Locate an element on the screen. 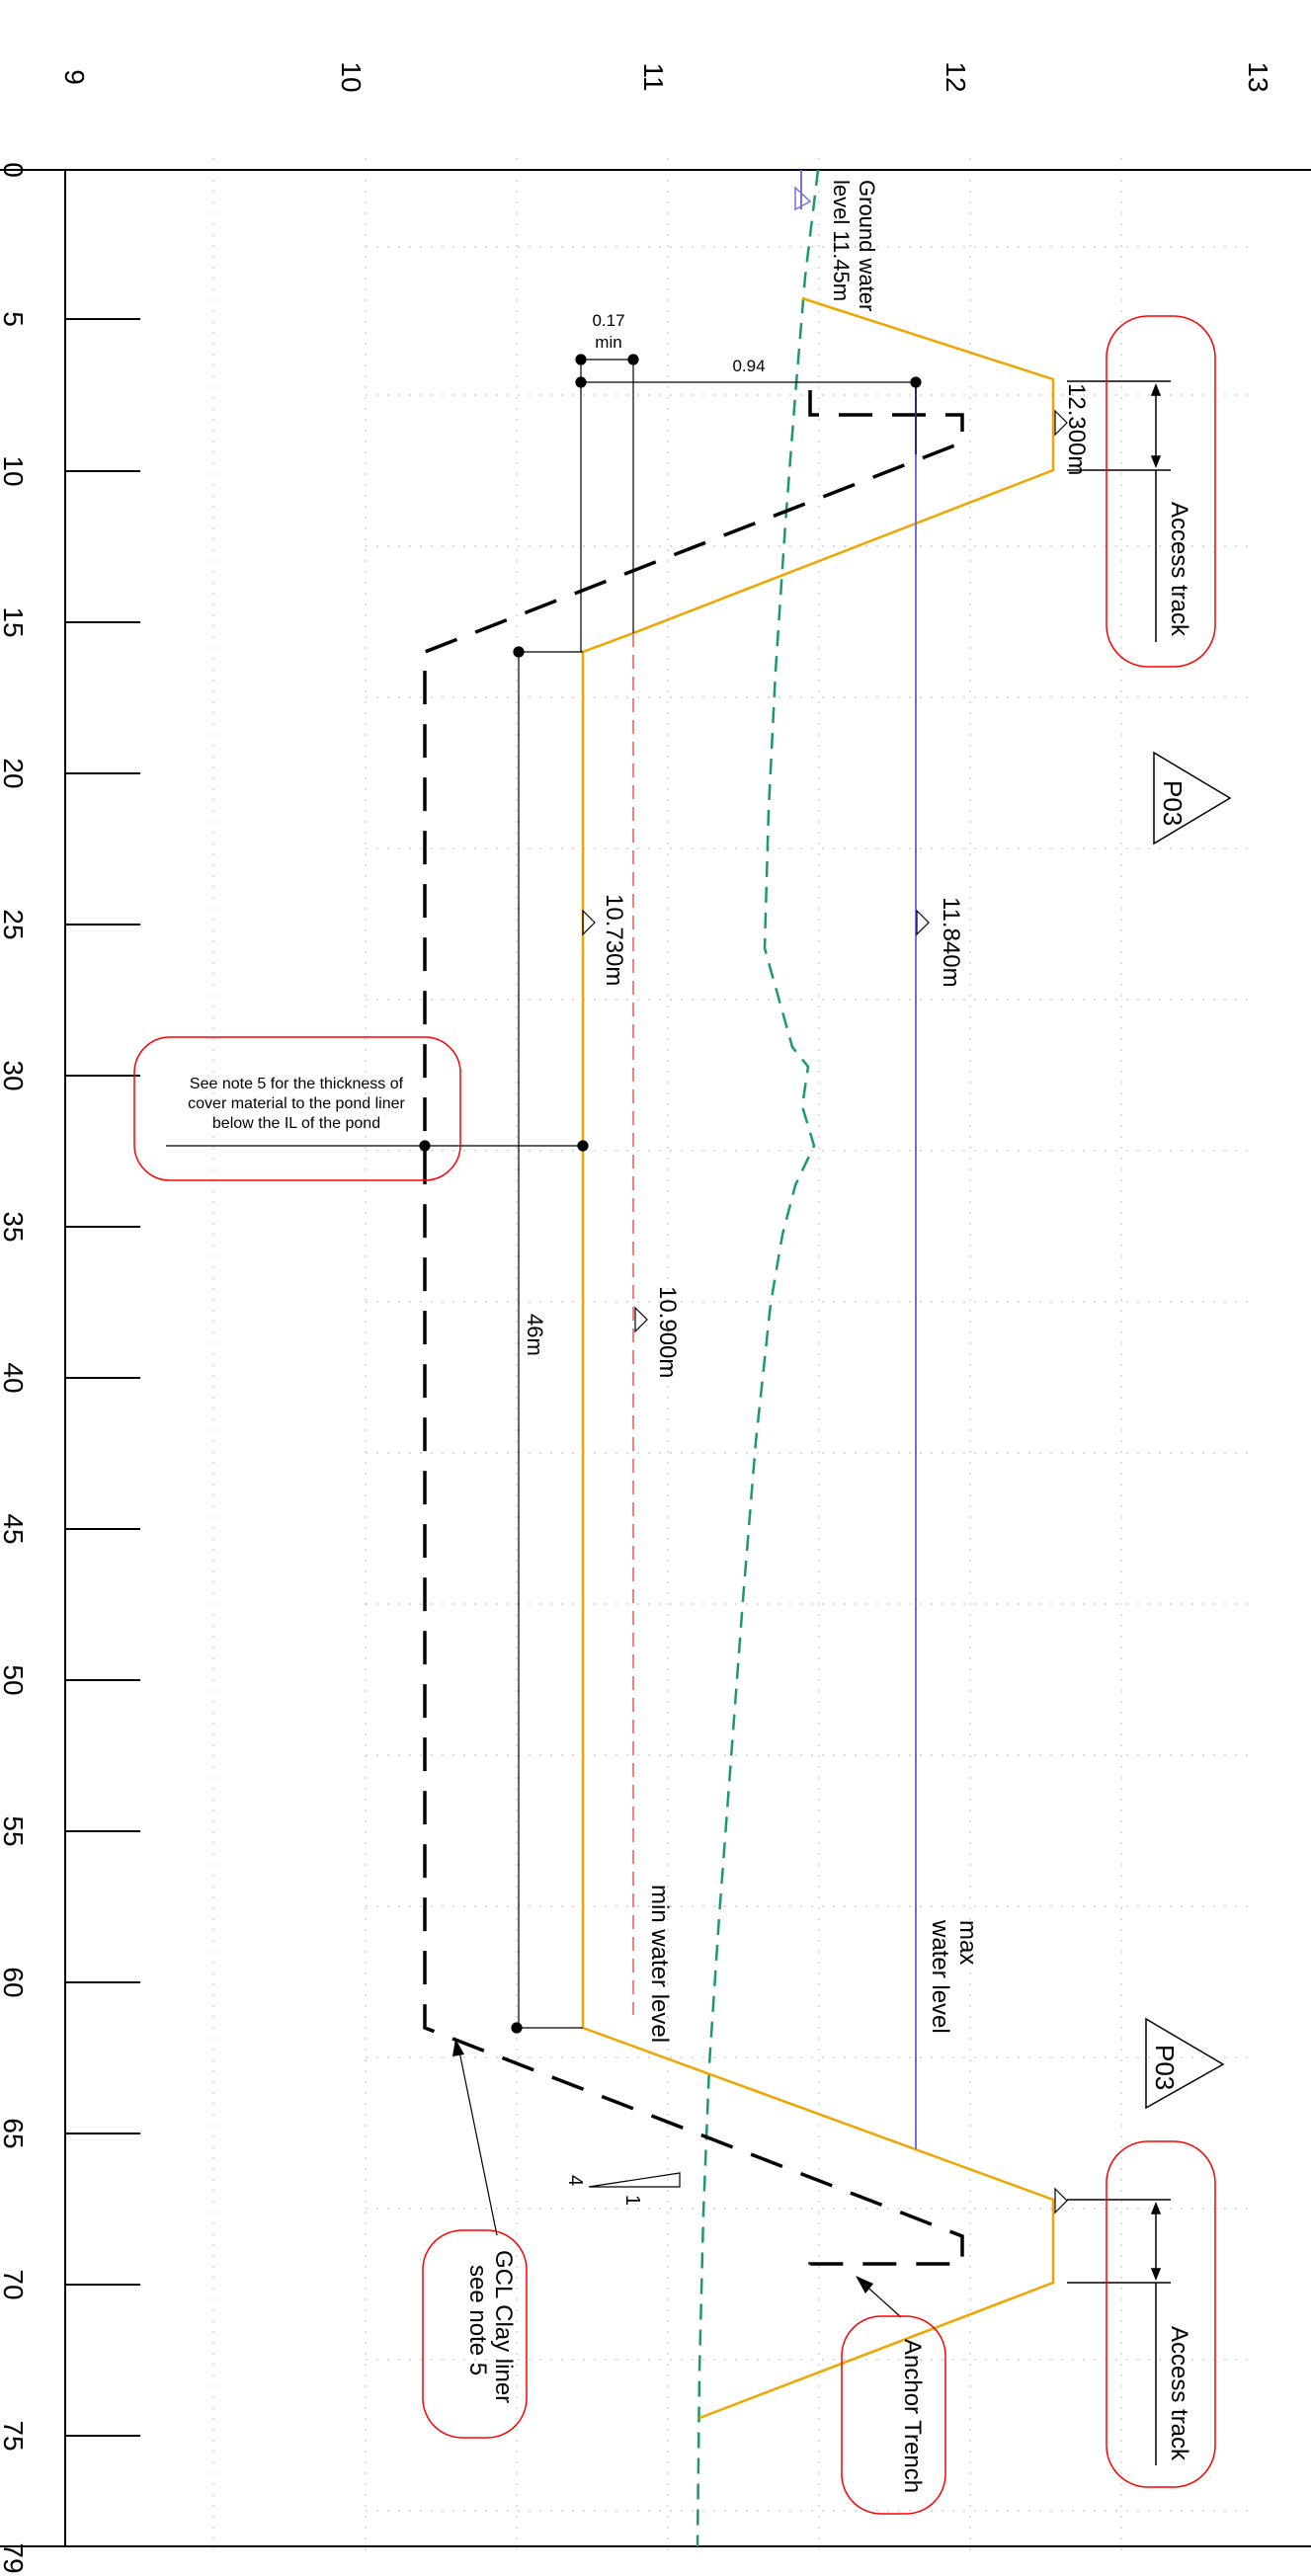 This screenshot has height=2576, width=1311. note5-text: See note 5 for the thickness of is located at coordinates (297, 1084).